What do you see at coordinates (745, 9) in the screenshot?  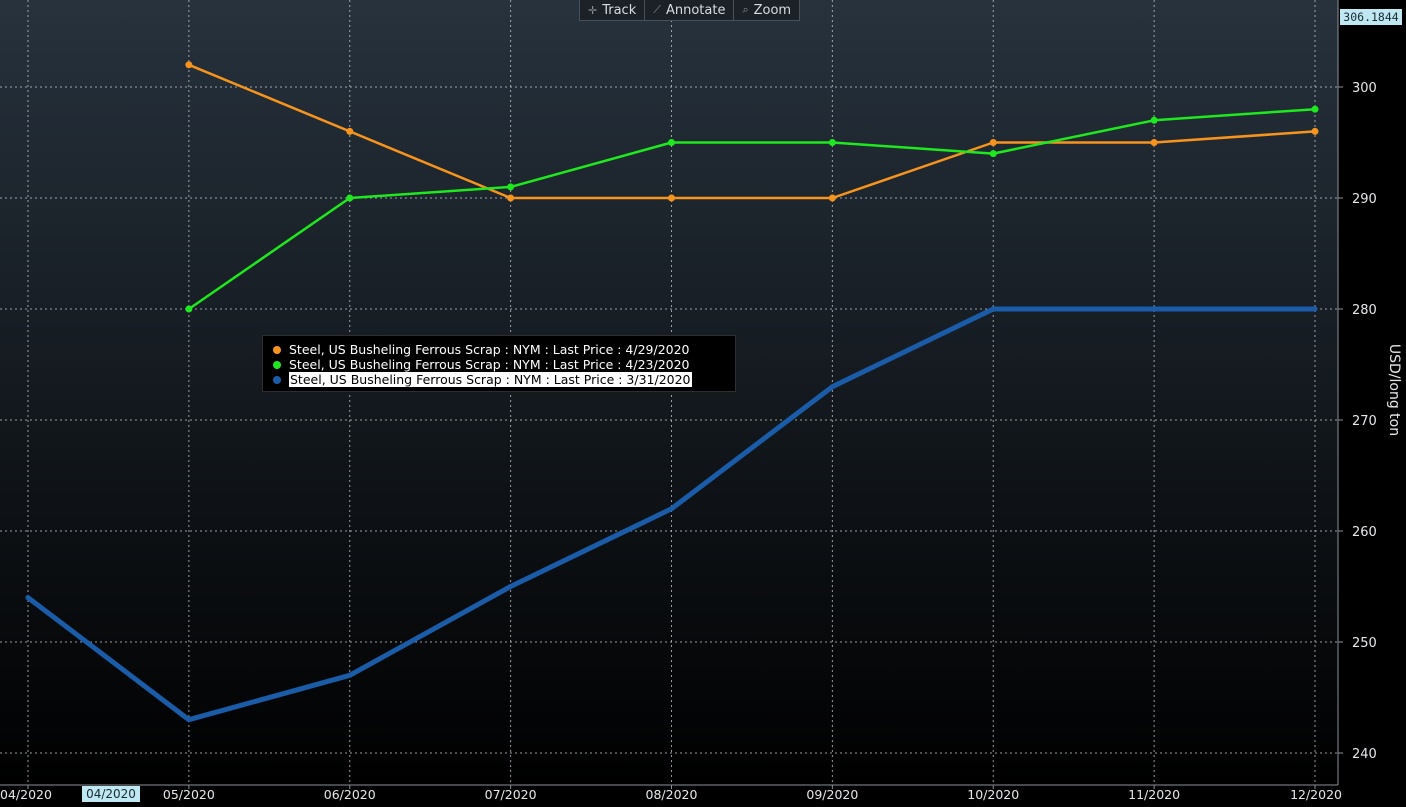 I see `magnifier-icon: ⌕` at bounding box center [745, 9].